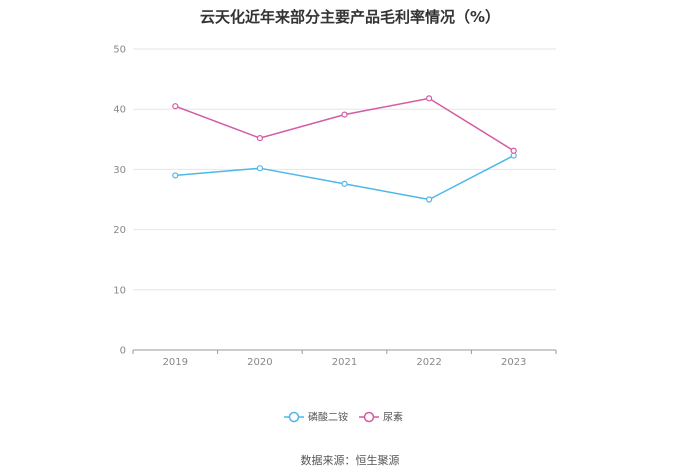  I want to click on y-tick-label: 30, so click(119, 170).